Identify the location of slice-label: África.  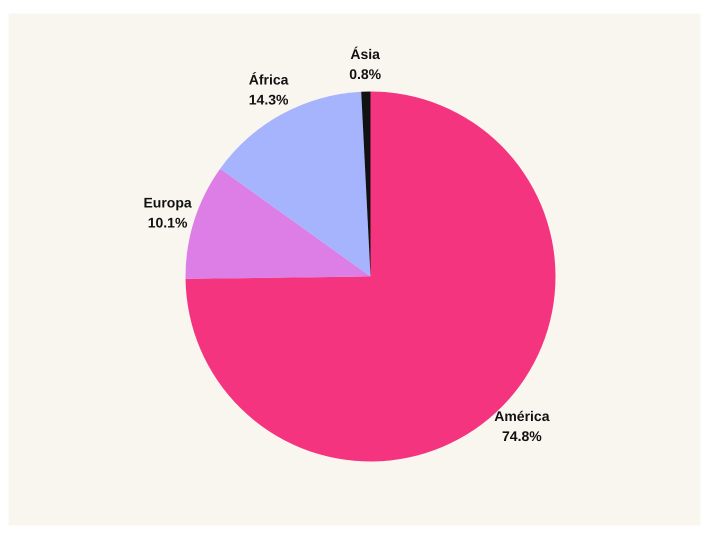
(268, 80).